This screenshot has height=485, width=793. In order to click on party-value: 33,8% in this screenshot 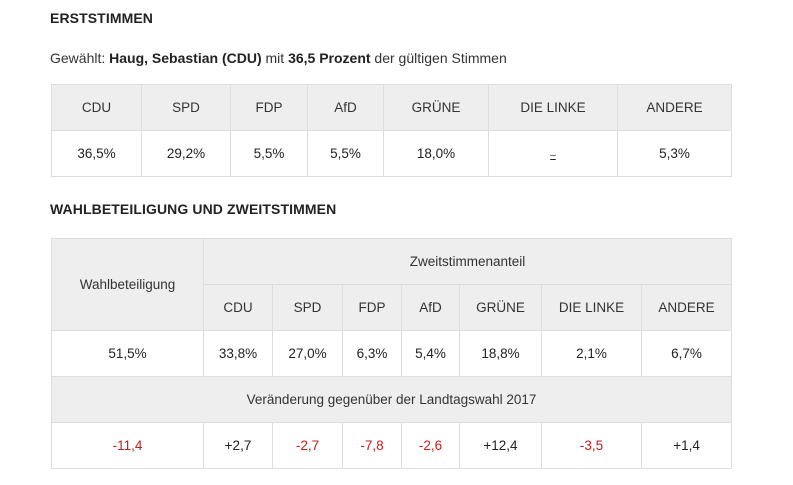, I will do `click(238, 353)`.